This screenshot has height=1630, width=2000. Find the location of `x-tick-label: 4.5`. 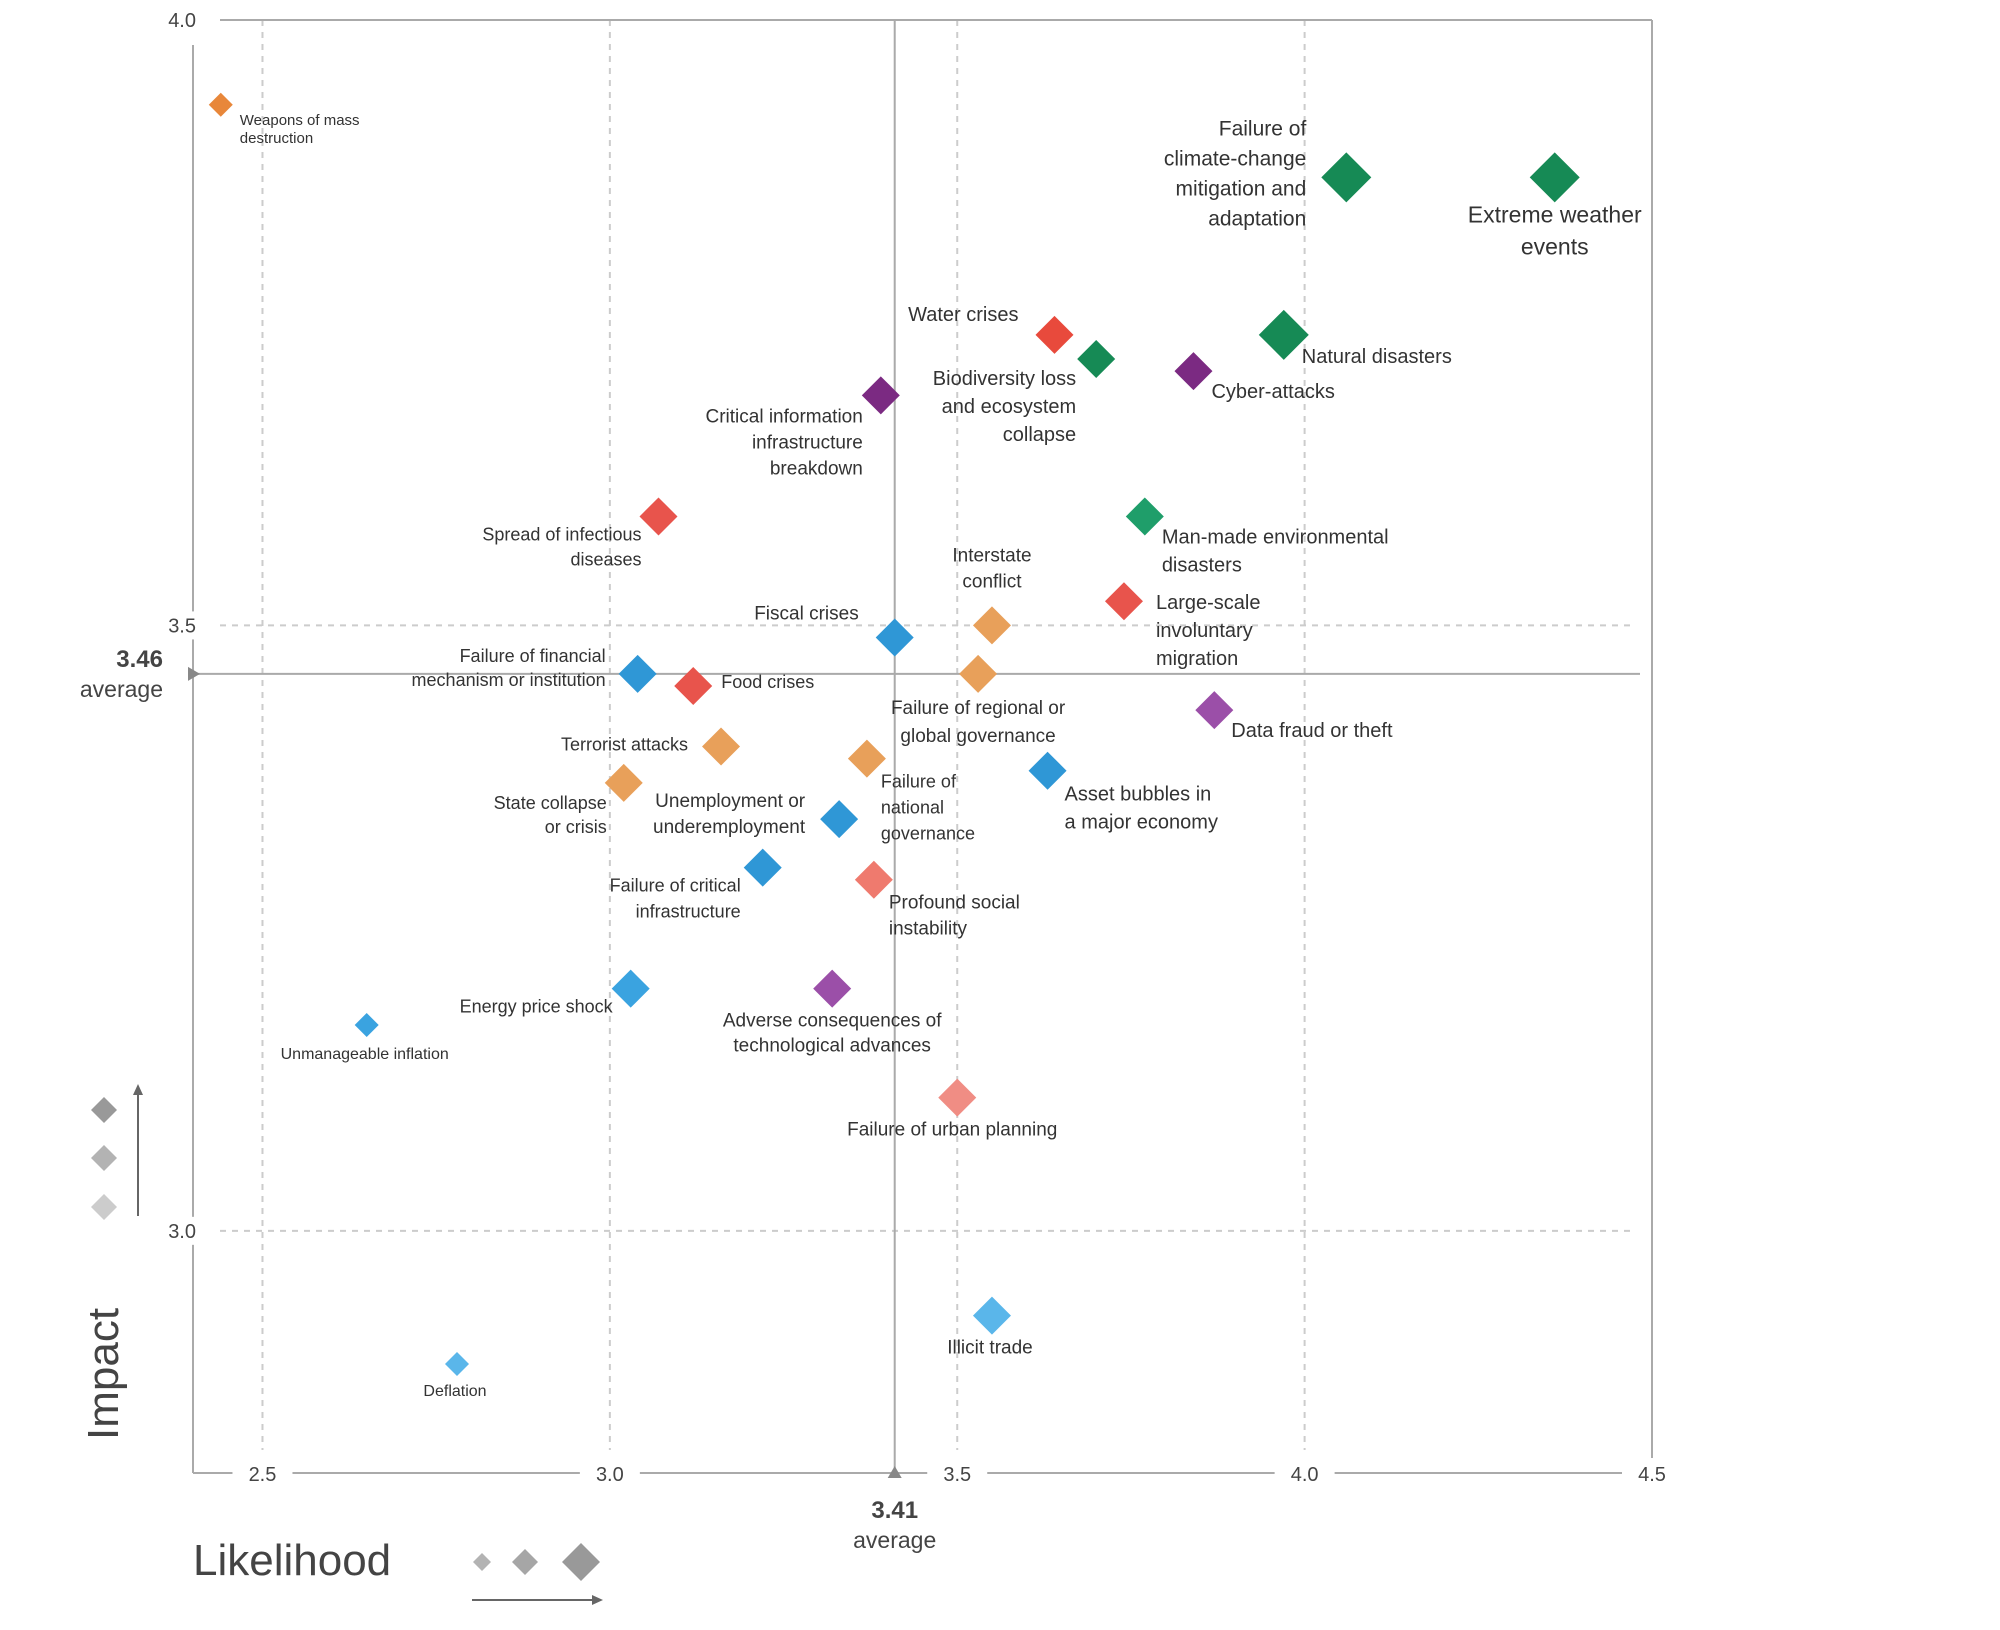

x-tick-label: 4.5 is located at coordinates (1652, 1475).